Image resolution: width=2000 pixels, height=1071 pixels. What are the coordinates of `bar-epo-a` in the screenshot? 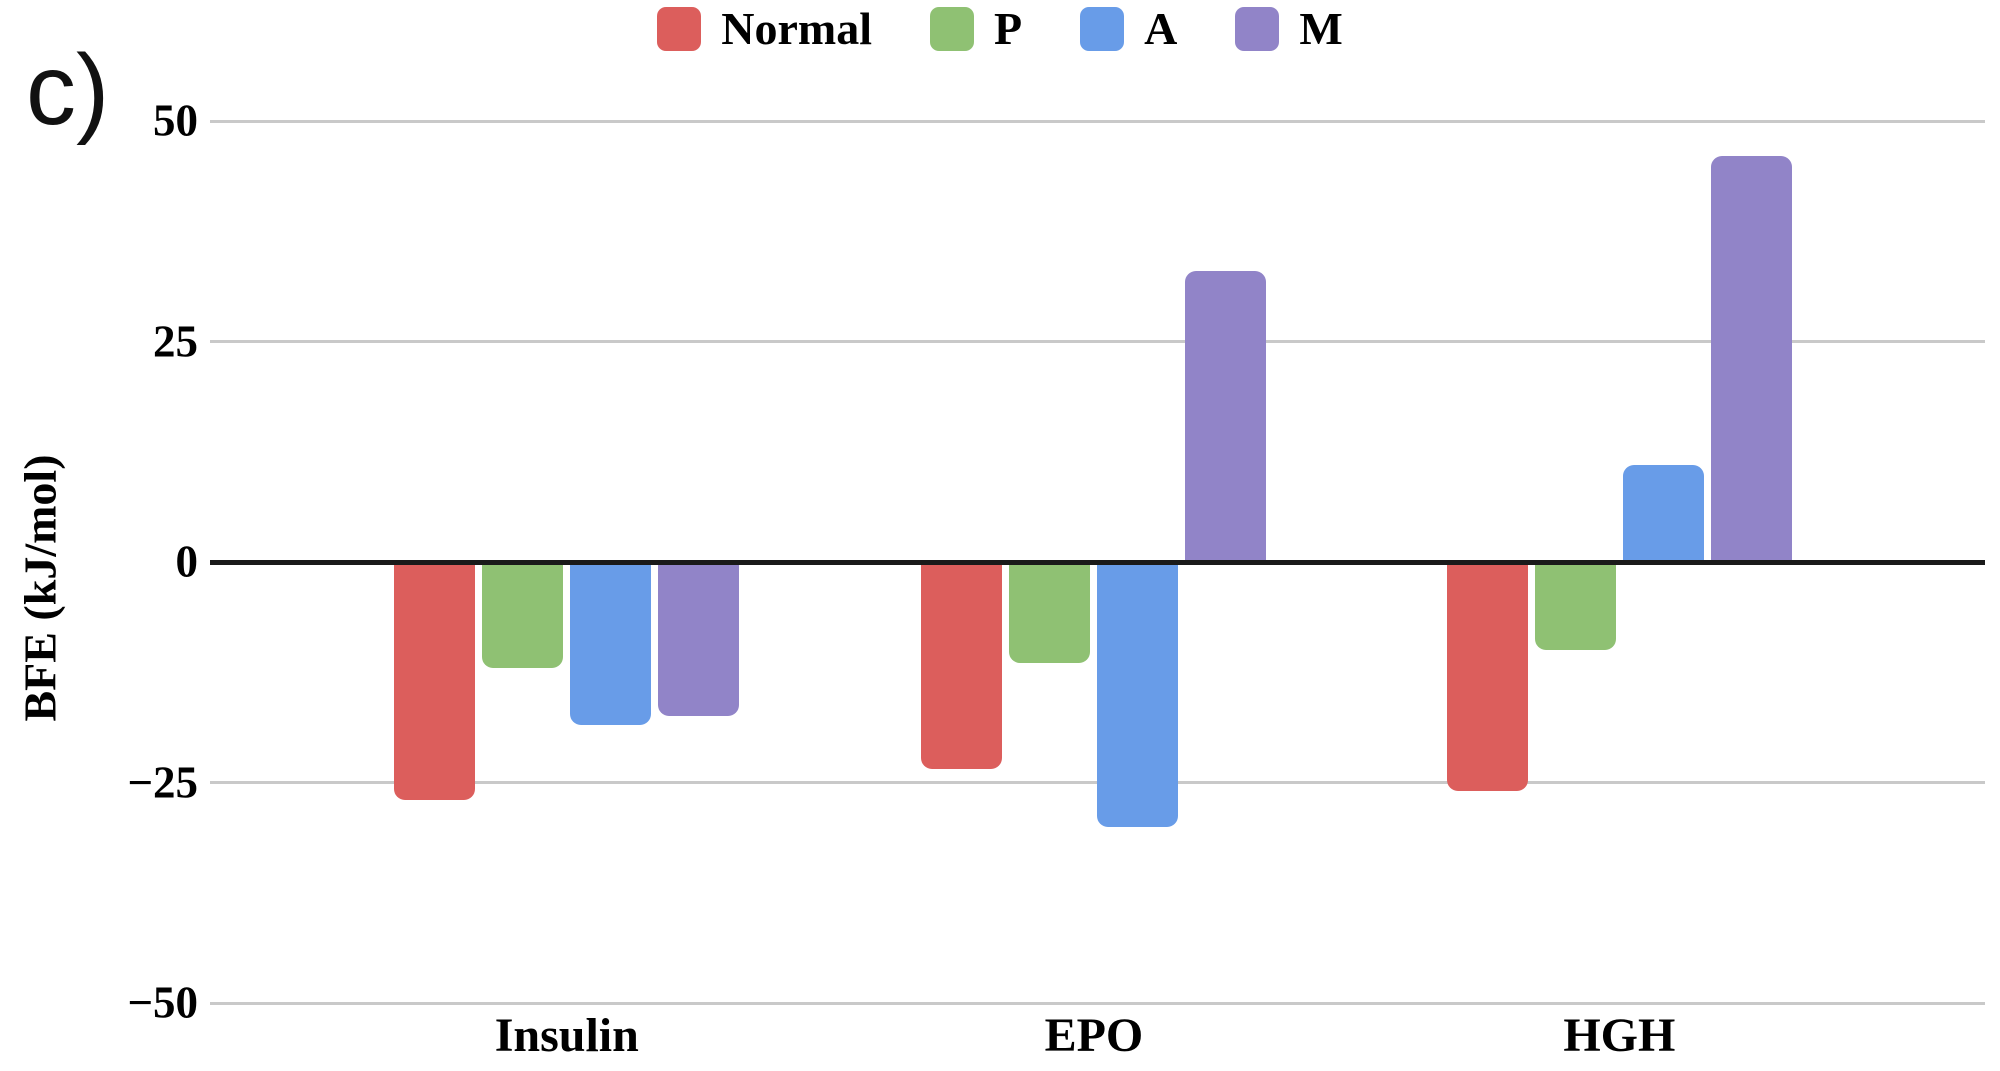 It's located at (1138, 694).